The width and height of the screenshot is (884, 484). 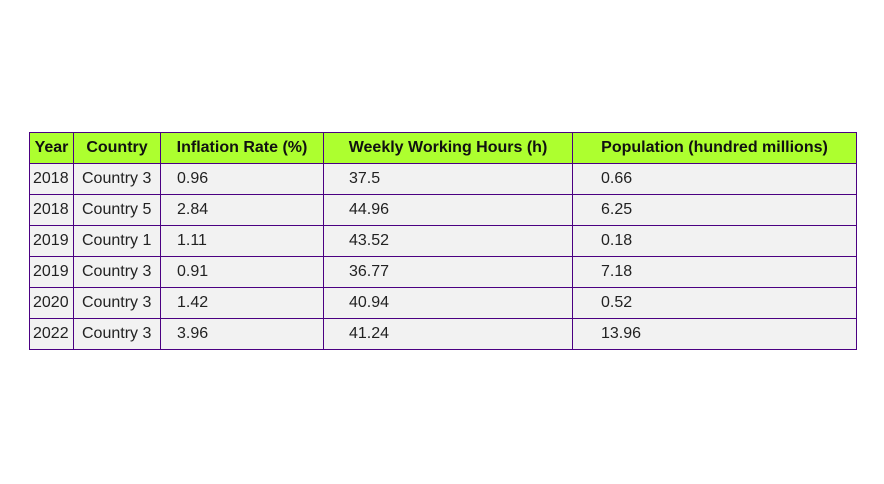 What do you see at coordinates (448, 303) in the screenshot?
I see `working-hours-cell: 40.94` at bounding box center [448, 303].